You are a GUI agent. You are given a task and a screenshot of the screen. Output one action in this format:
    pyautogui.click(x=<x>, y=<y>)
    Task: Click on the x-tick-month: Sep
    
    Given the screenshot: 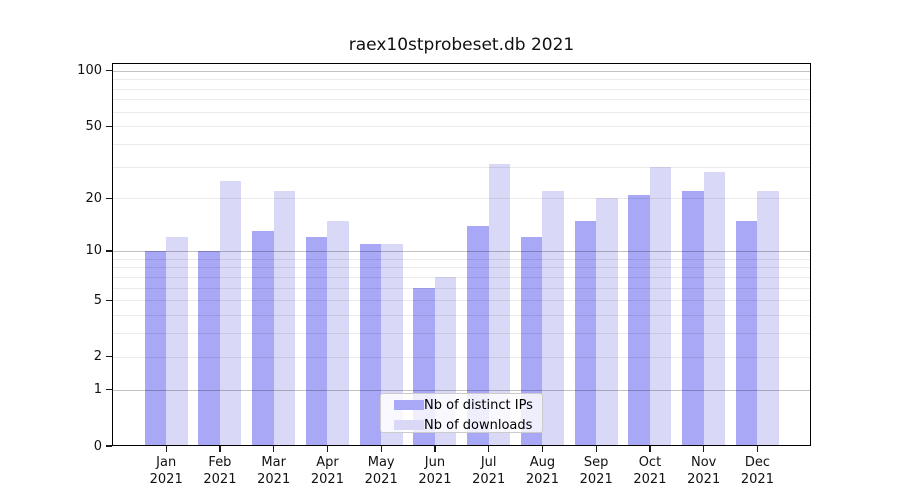 What is the action you would take?
    pyautogui.click(x=596, y=462)
    